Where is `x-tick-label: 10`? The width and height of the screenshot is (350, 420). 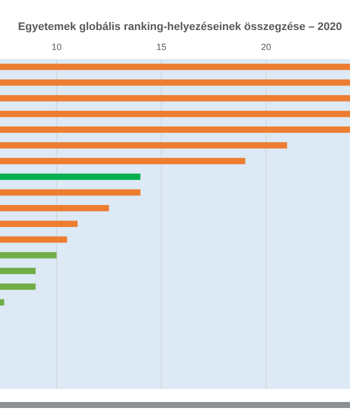 x-tick-label: 10 is located at coordinates (57, 47).